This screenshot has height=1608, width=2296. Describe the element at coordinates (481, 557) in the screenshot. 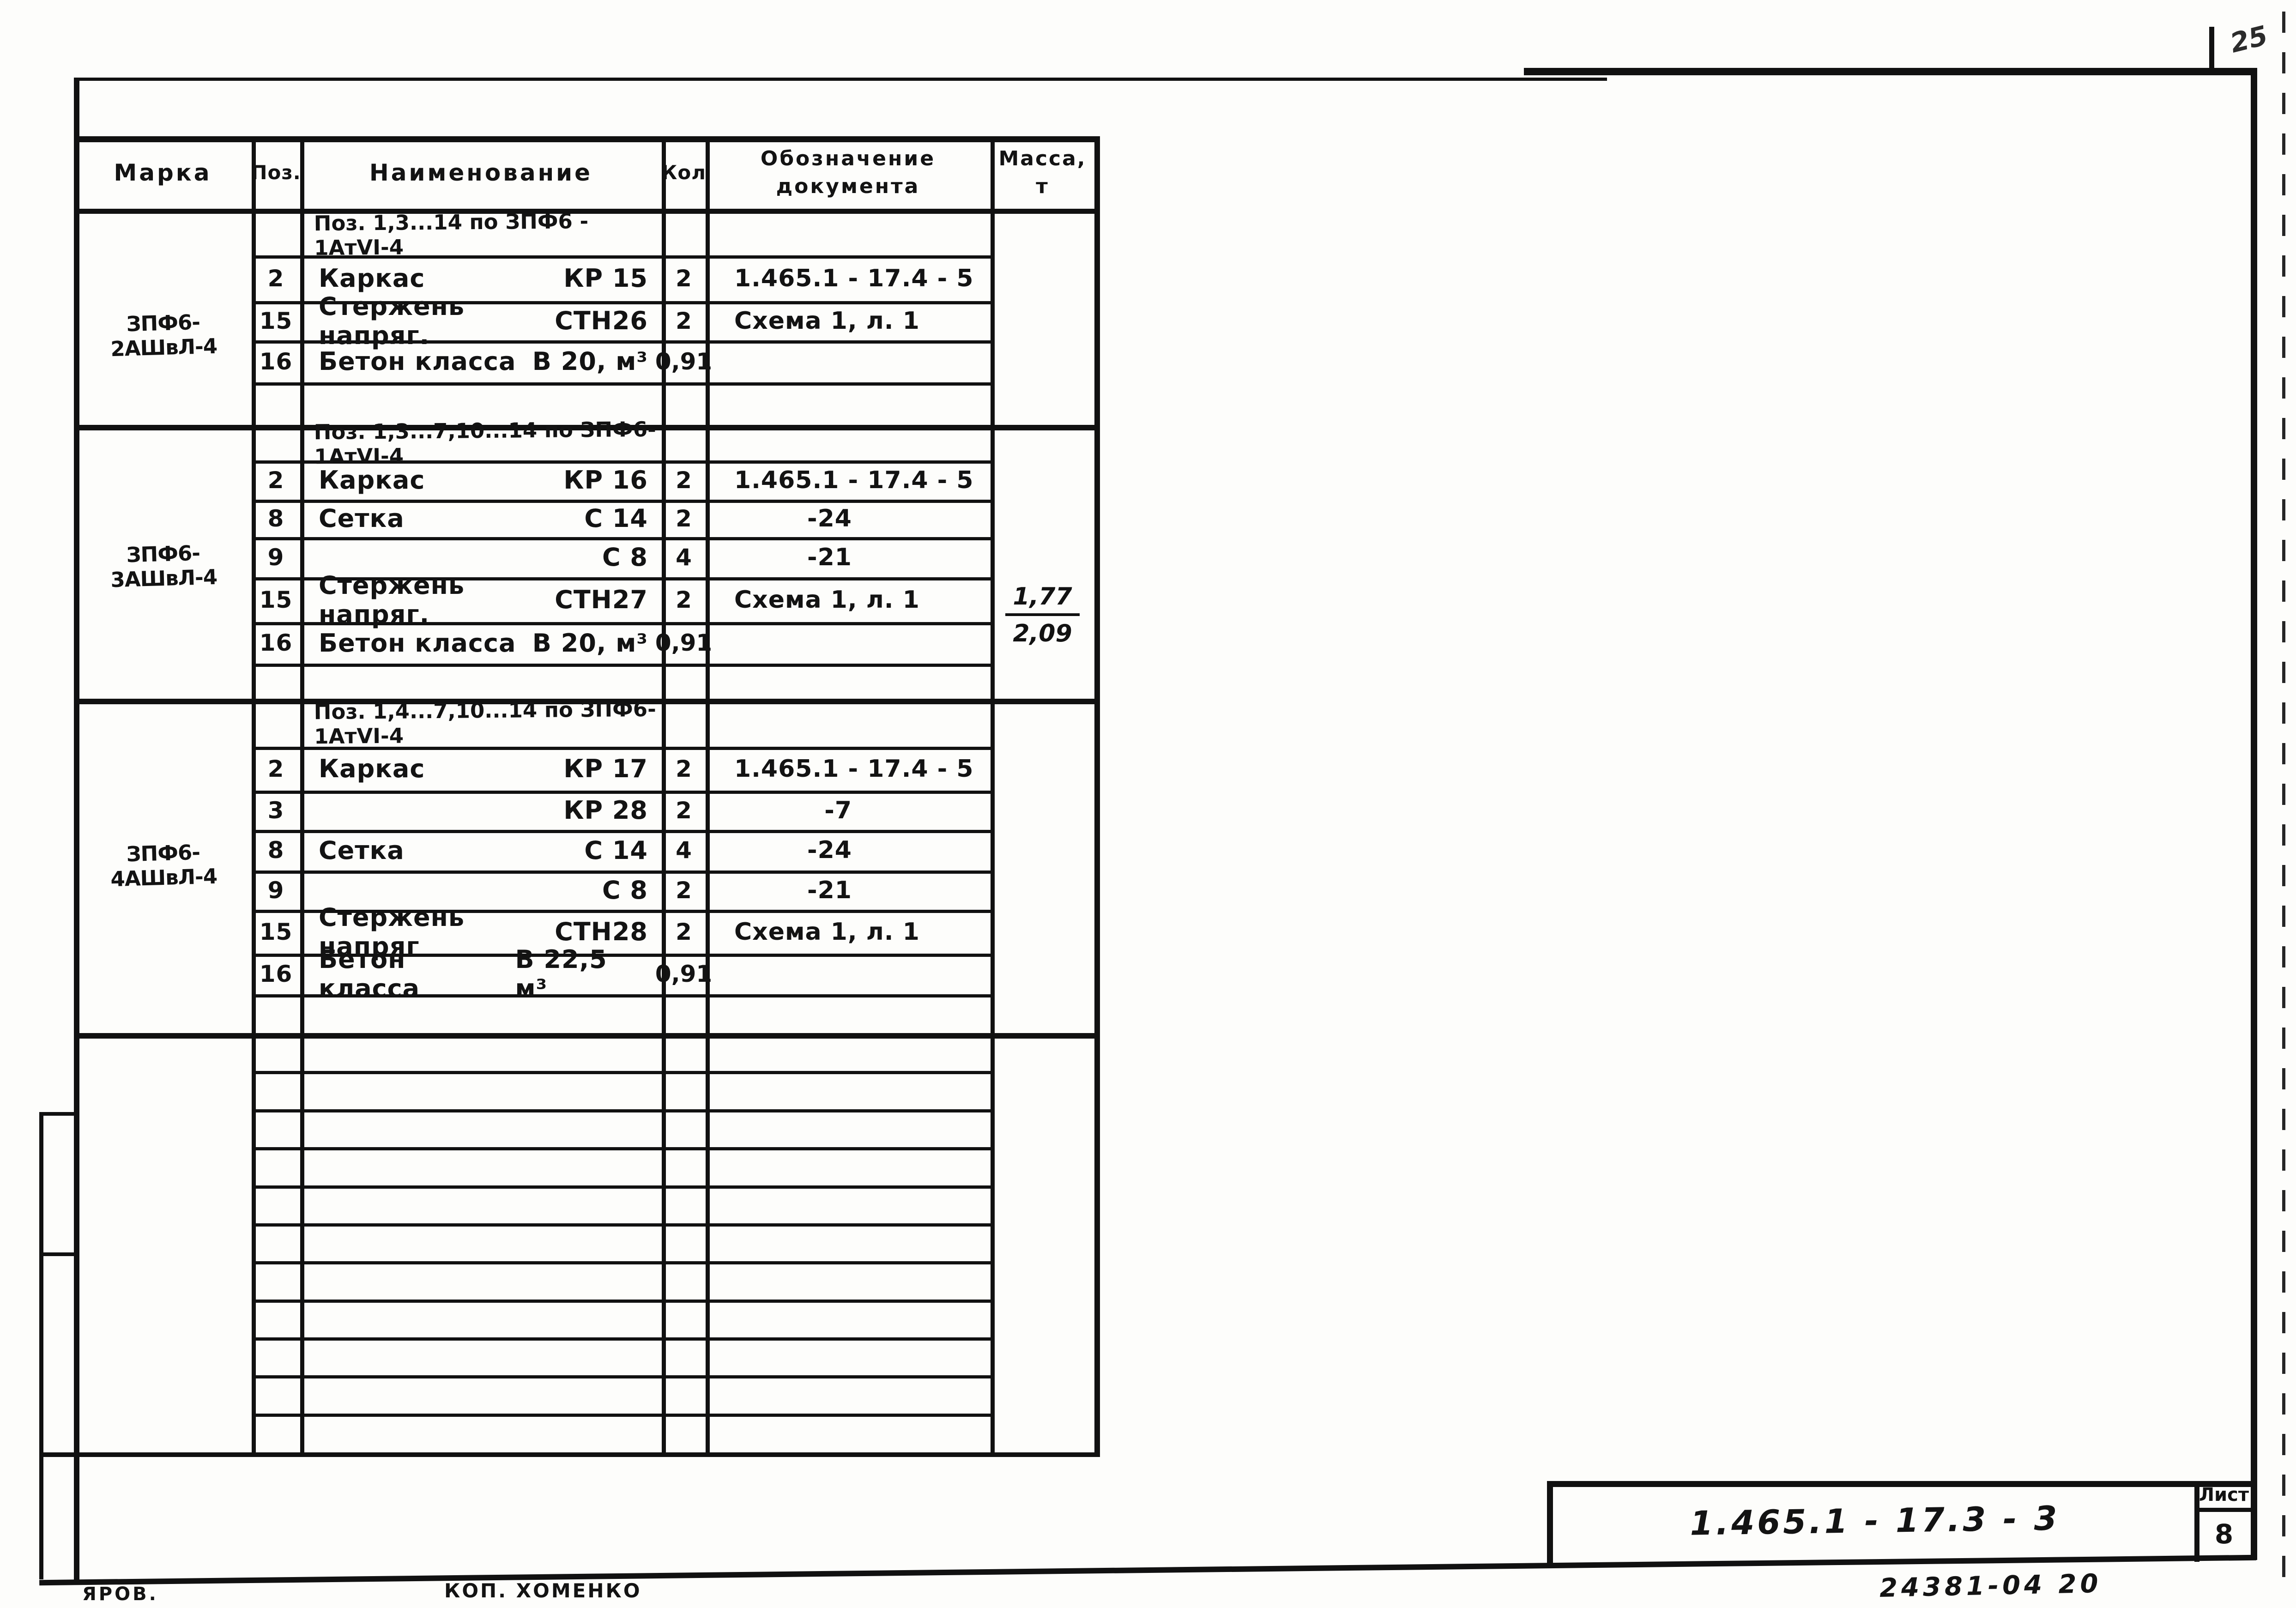

I see `name-cell: С 8` at that location.